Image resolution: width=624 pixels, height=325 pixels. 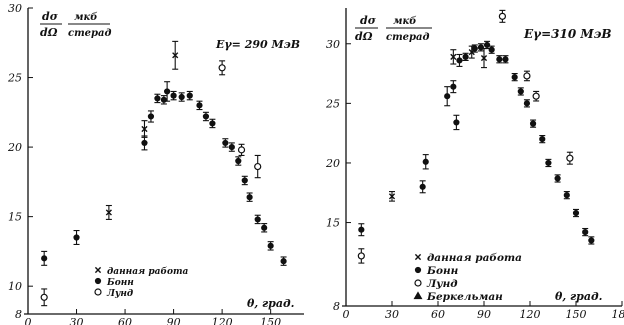 I want to click on y-tick-label: 15, so click(x=333, y=223).